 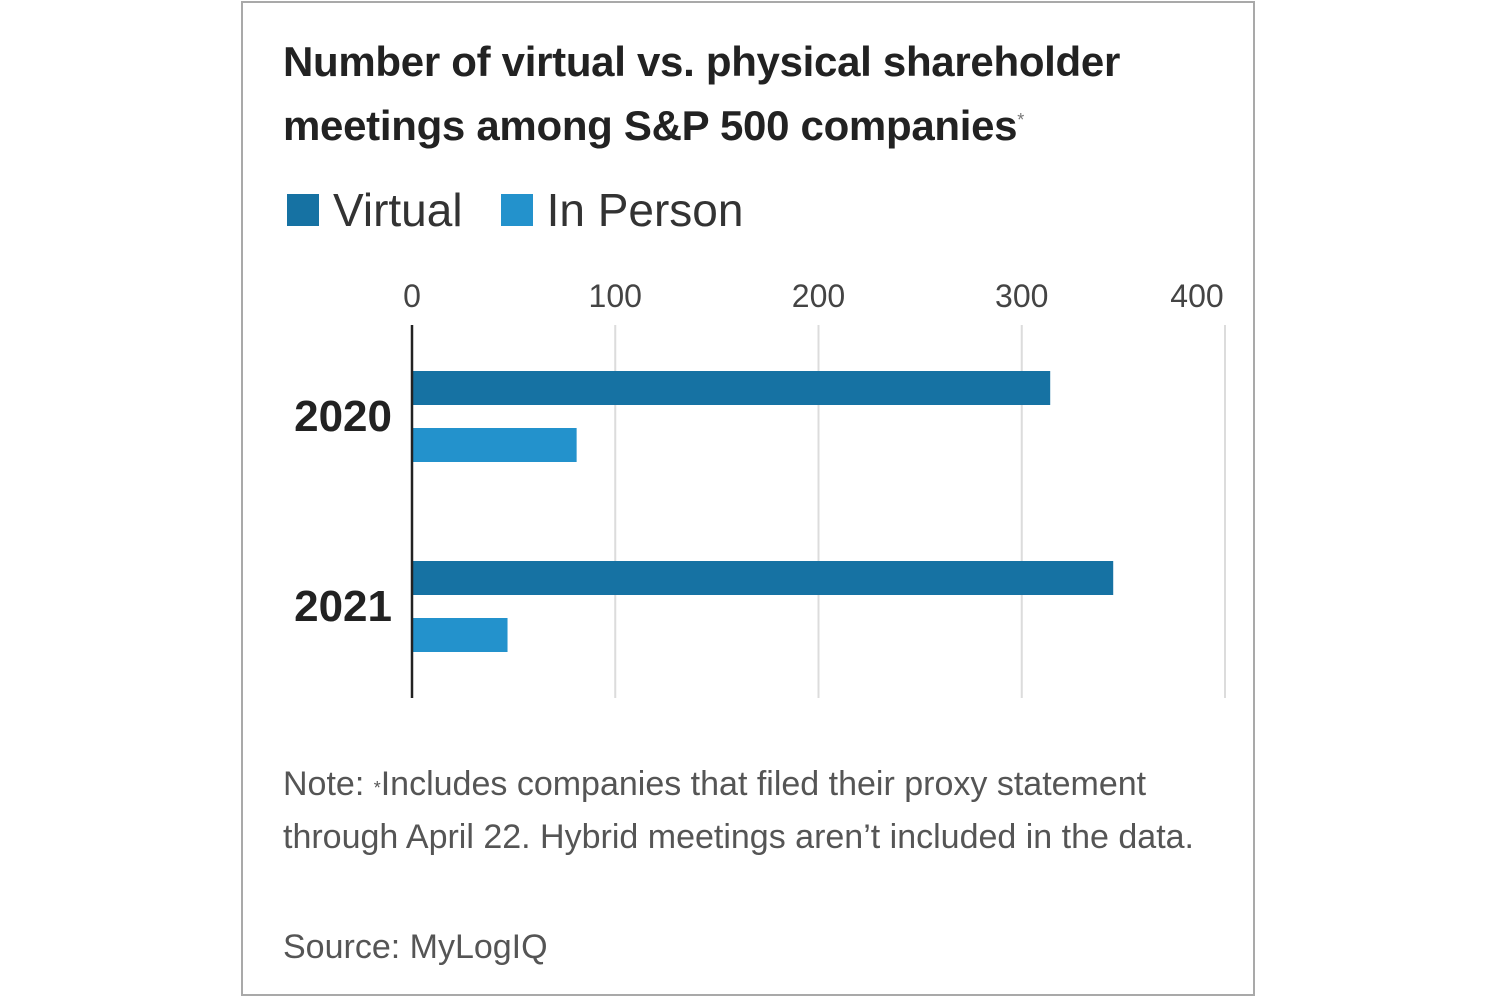 What do you see at coordinates (731, 388) in the screenshot?
I see `bar-2020-virtual` at bounding box center [731, 388].